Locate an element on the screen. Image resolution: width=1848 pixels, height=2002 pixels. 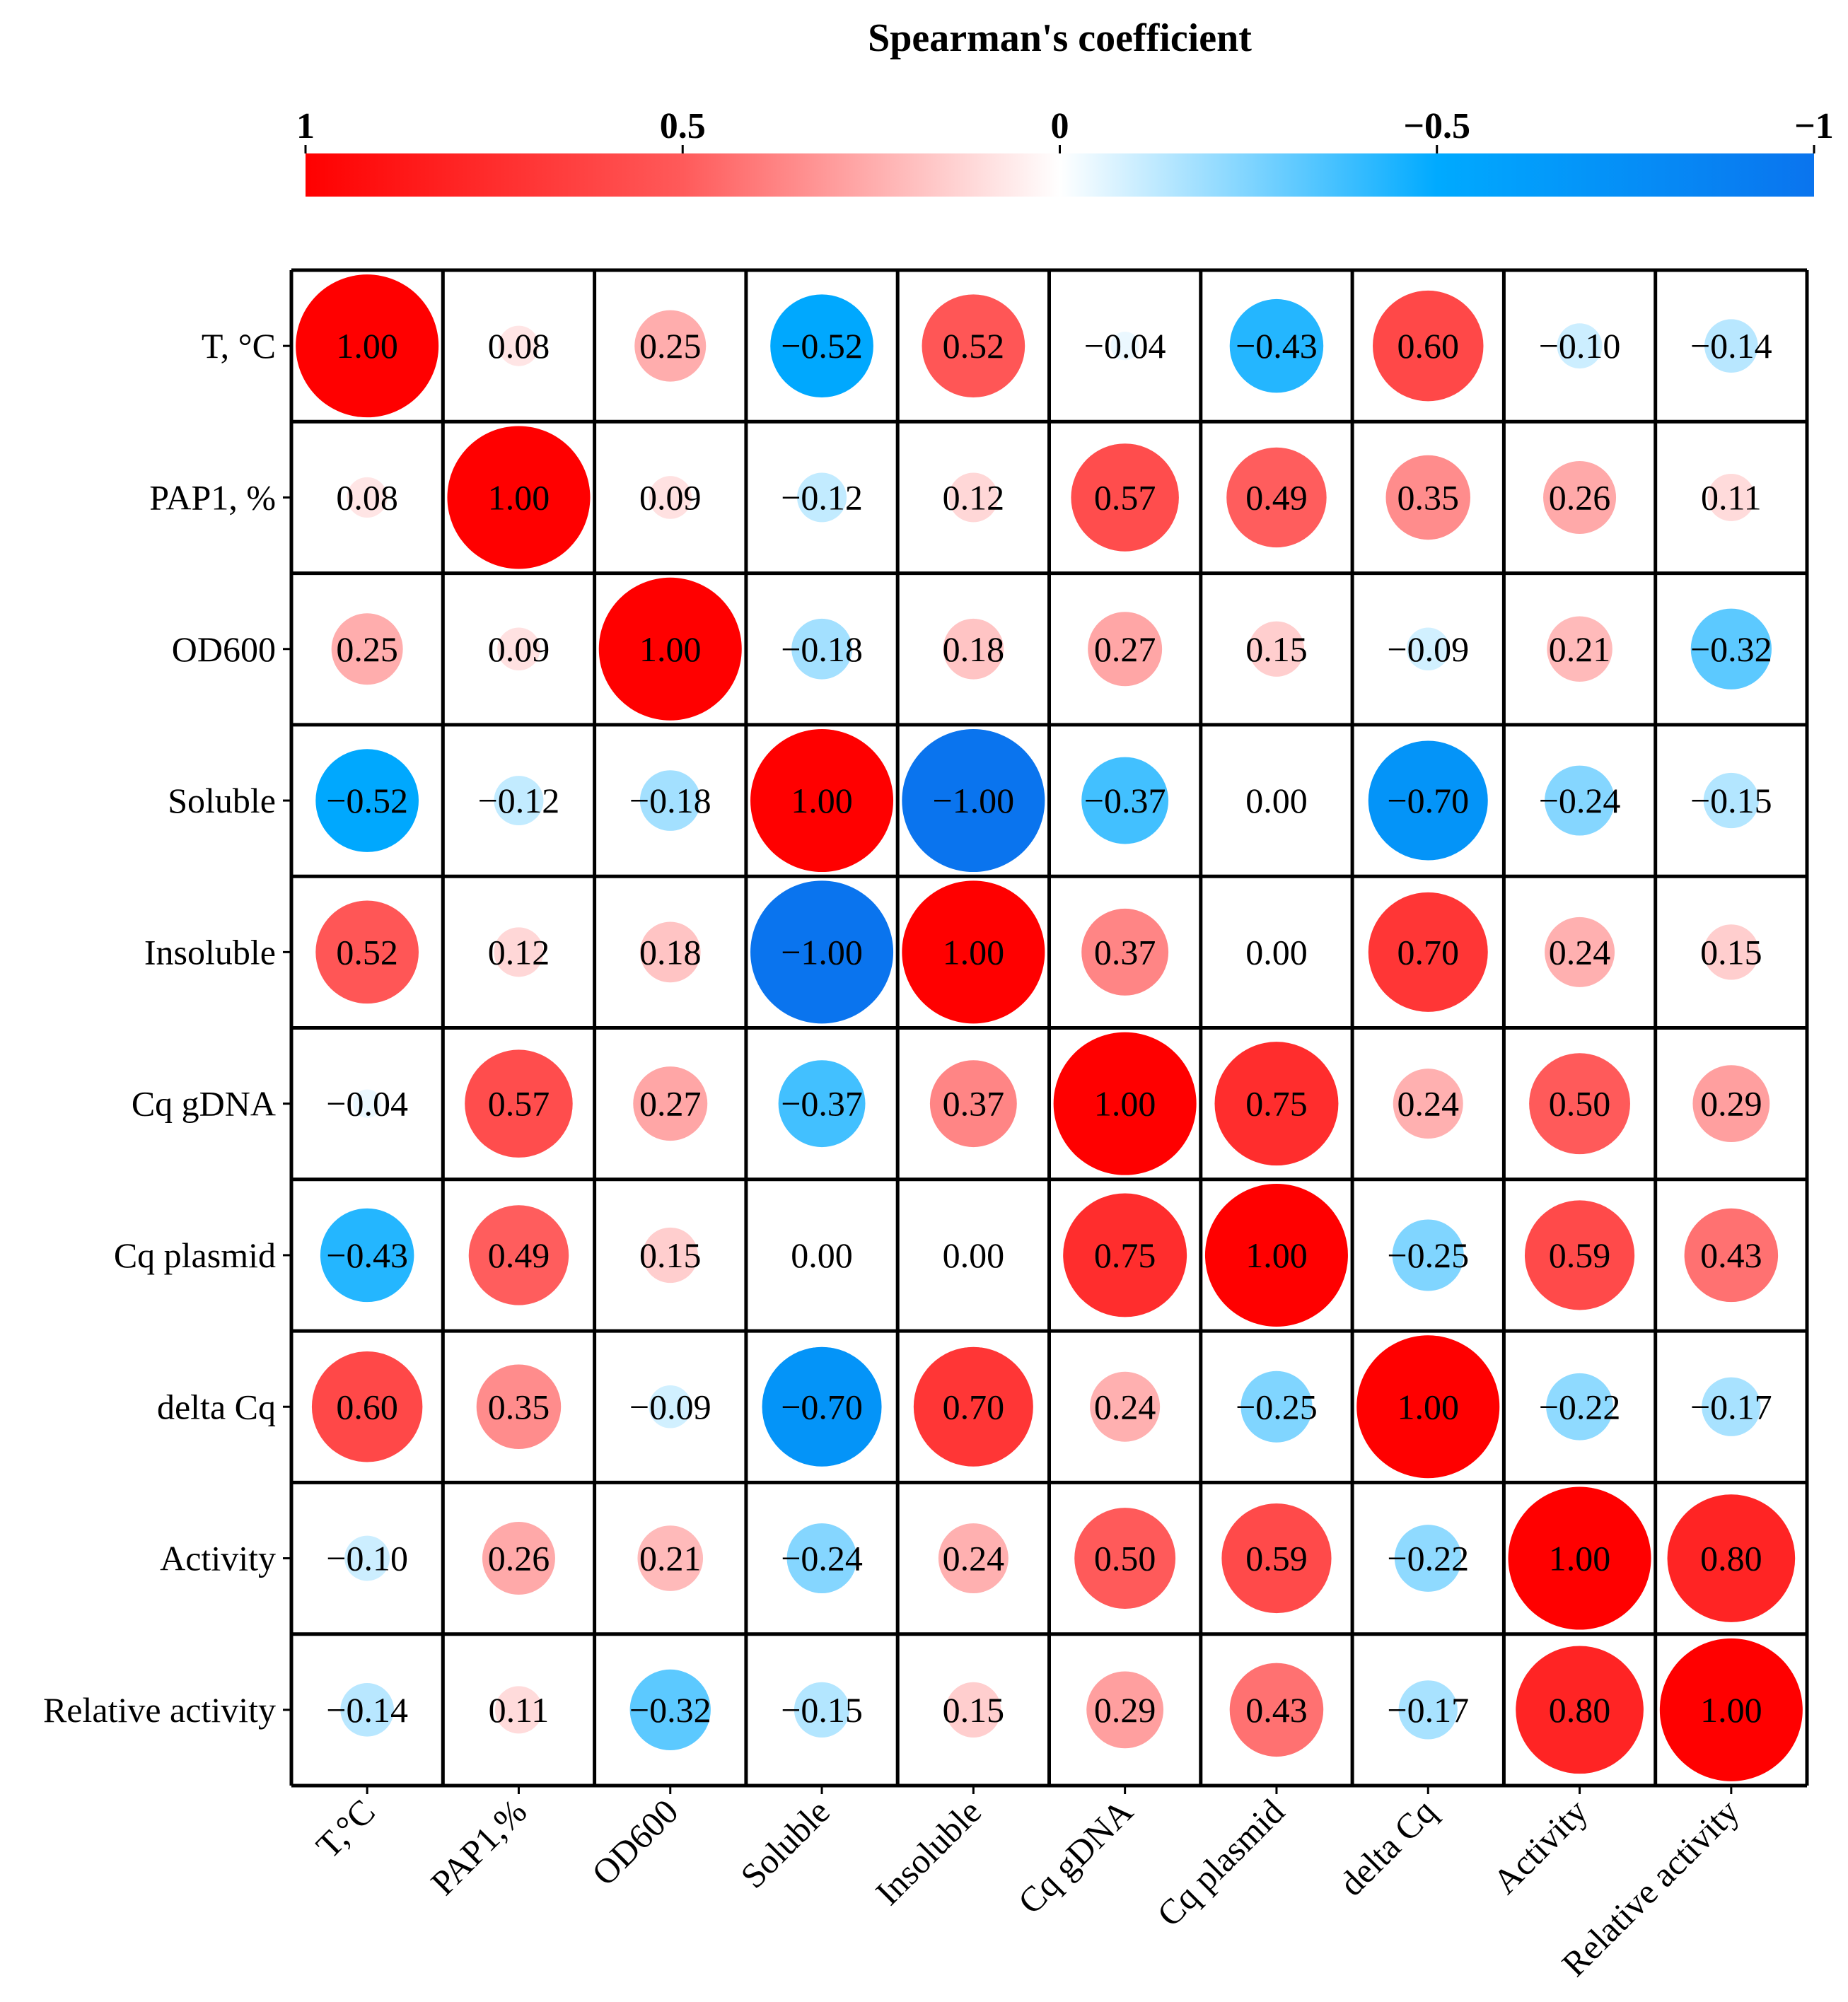
row-label: T, °C is located at coordinates (239, 346).